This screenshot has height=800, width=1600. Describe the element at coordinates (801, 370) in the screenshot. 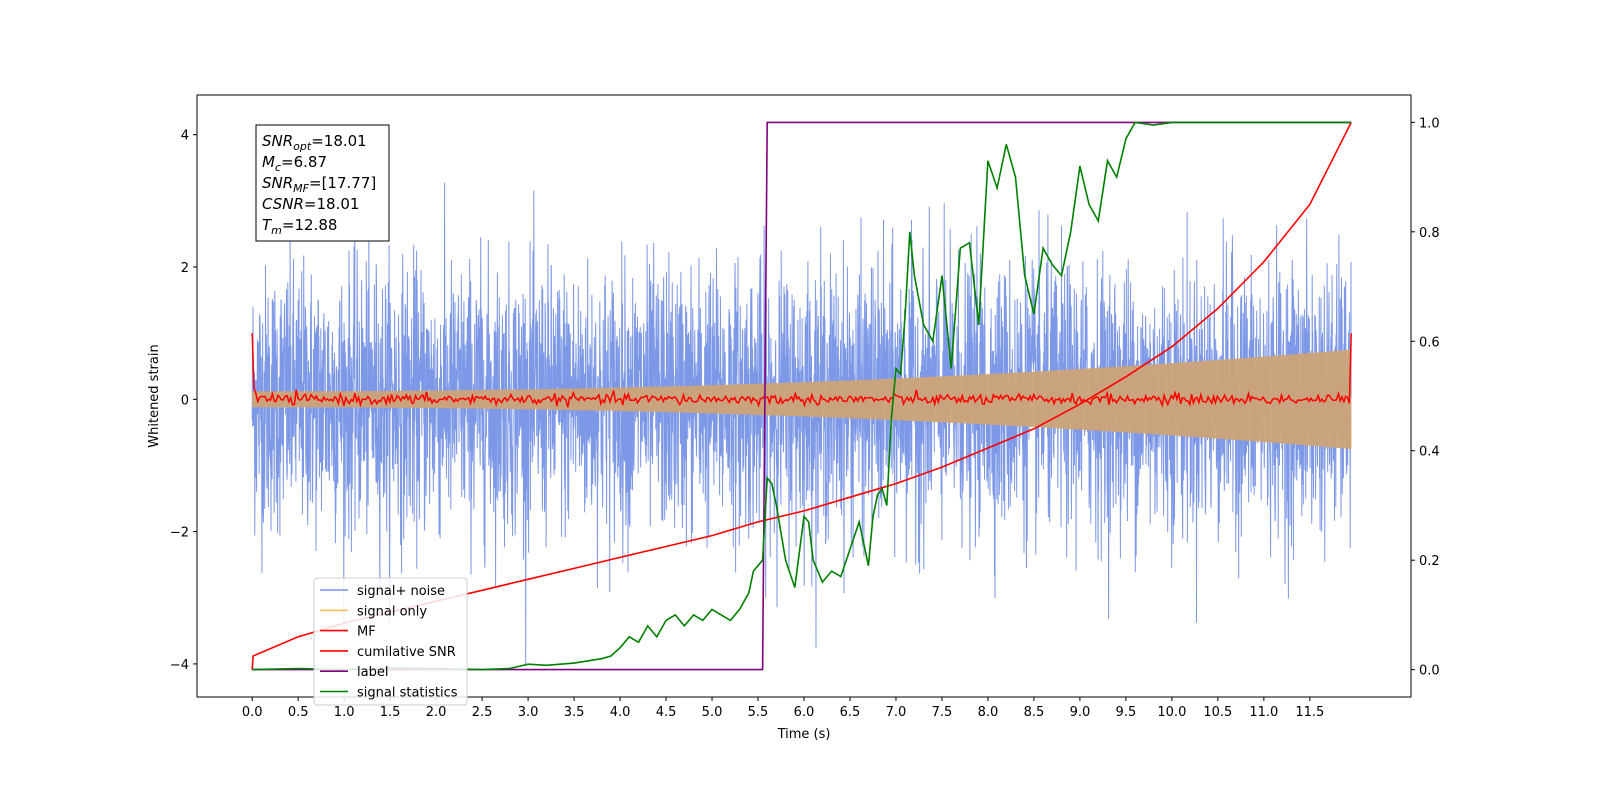

I see `series-mf` at that location.